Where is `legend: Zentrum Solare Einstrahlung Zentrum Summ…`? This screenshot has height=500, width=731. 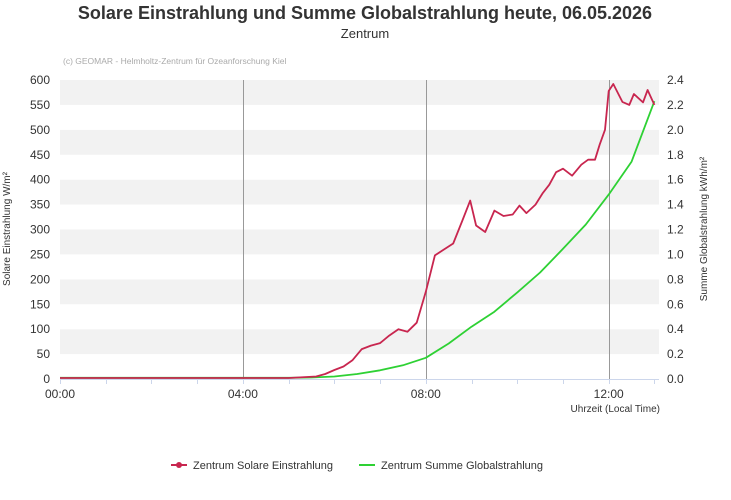 legend: Zentrum Solare Einstrahlung Zentrum Summ… is located at coordinates (357, 466).